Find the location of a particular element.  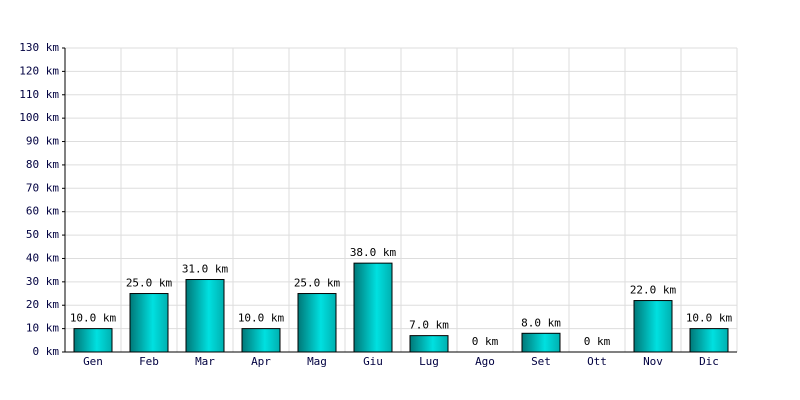

y-tick-label: 50 km is located at coordinates (42, 234).